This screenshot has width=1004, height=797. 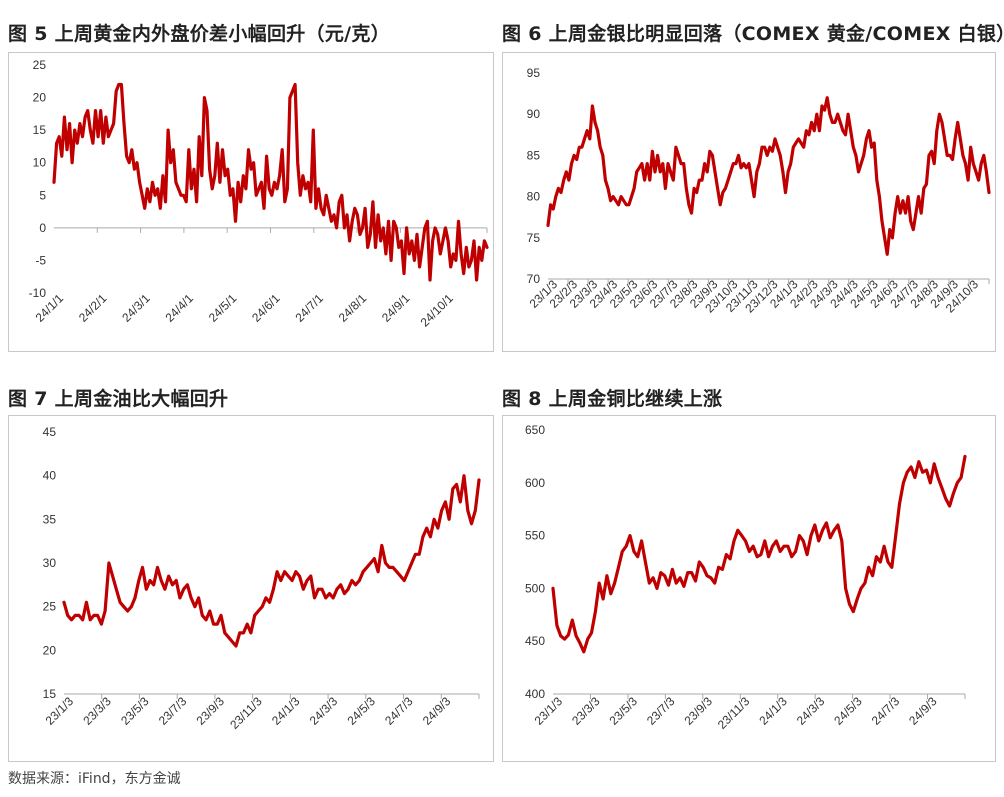 What do you see at coordinates (535, 694) in the screenshot?
I see `y-tick-label: 400` at bounding box center [535, 694].